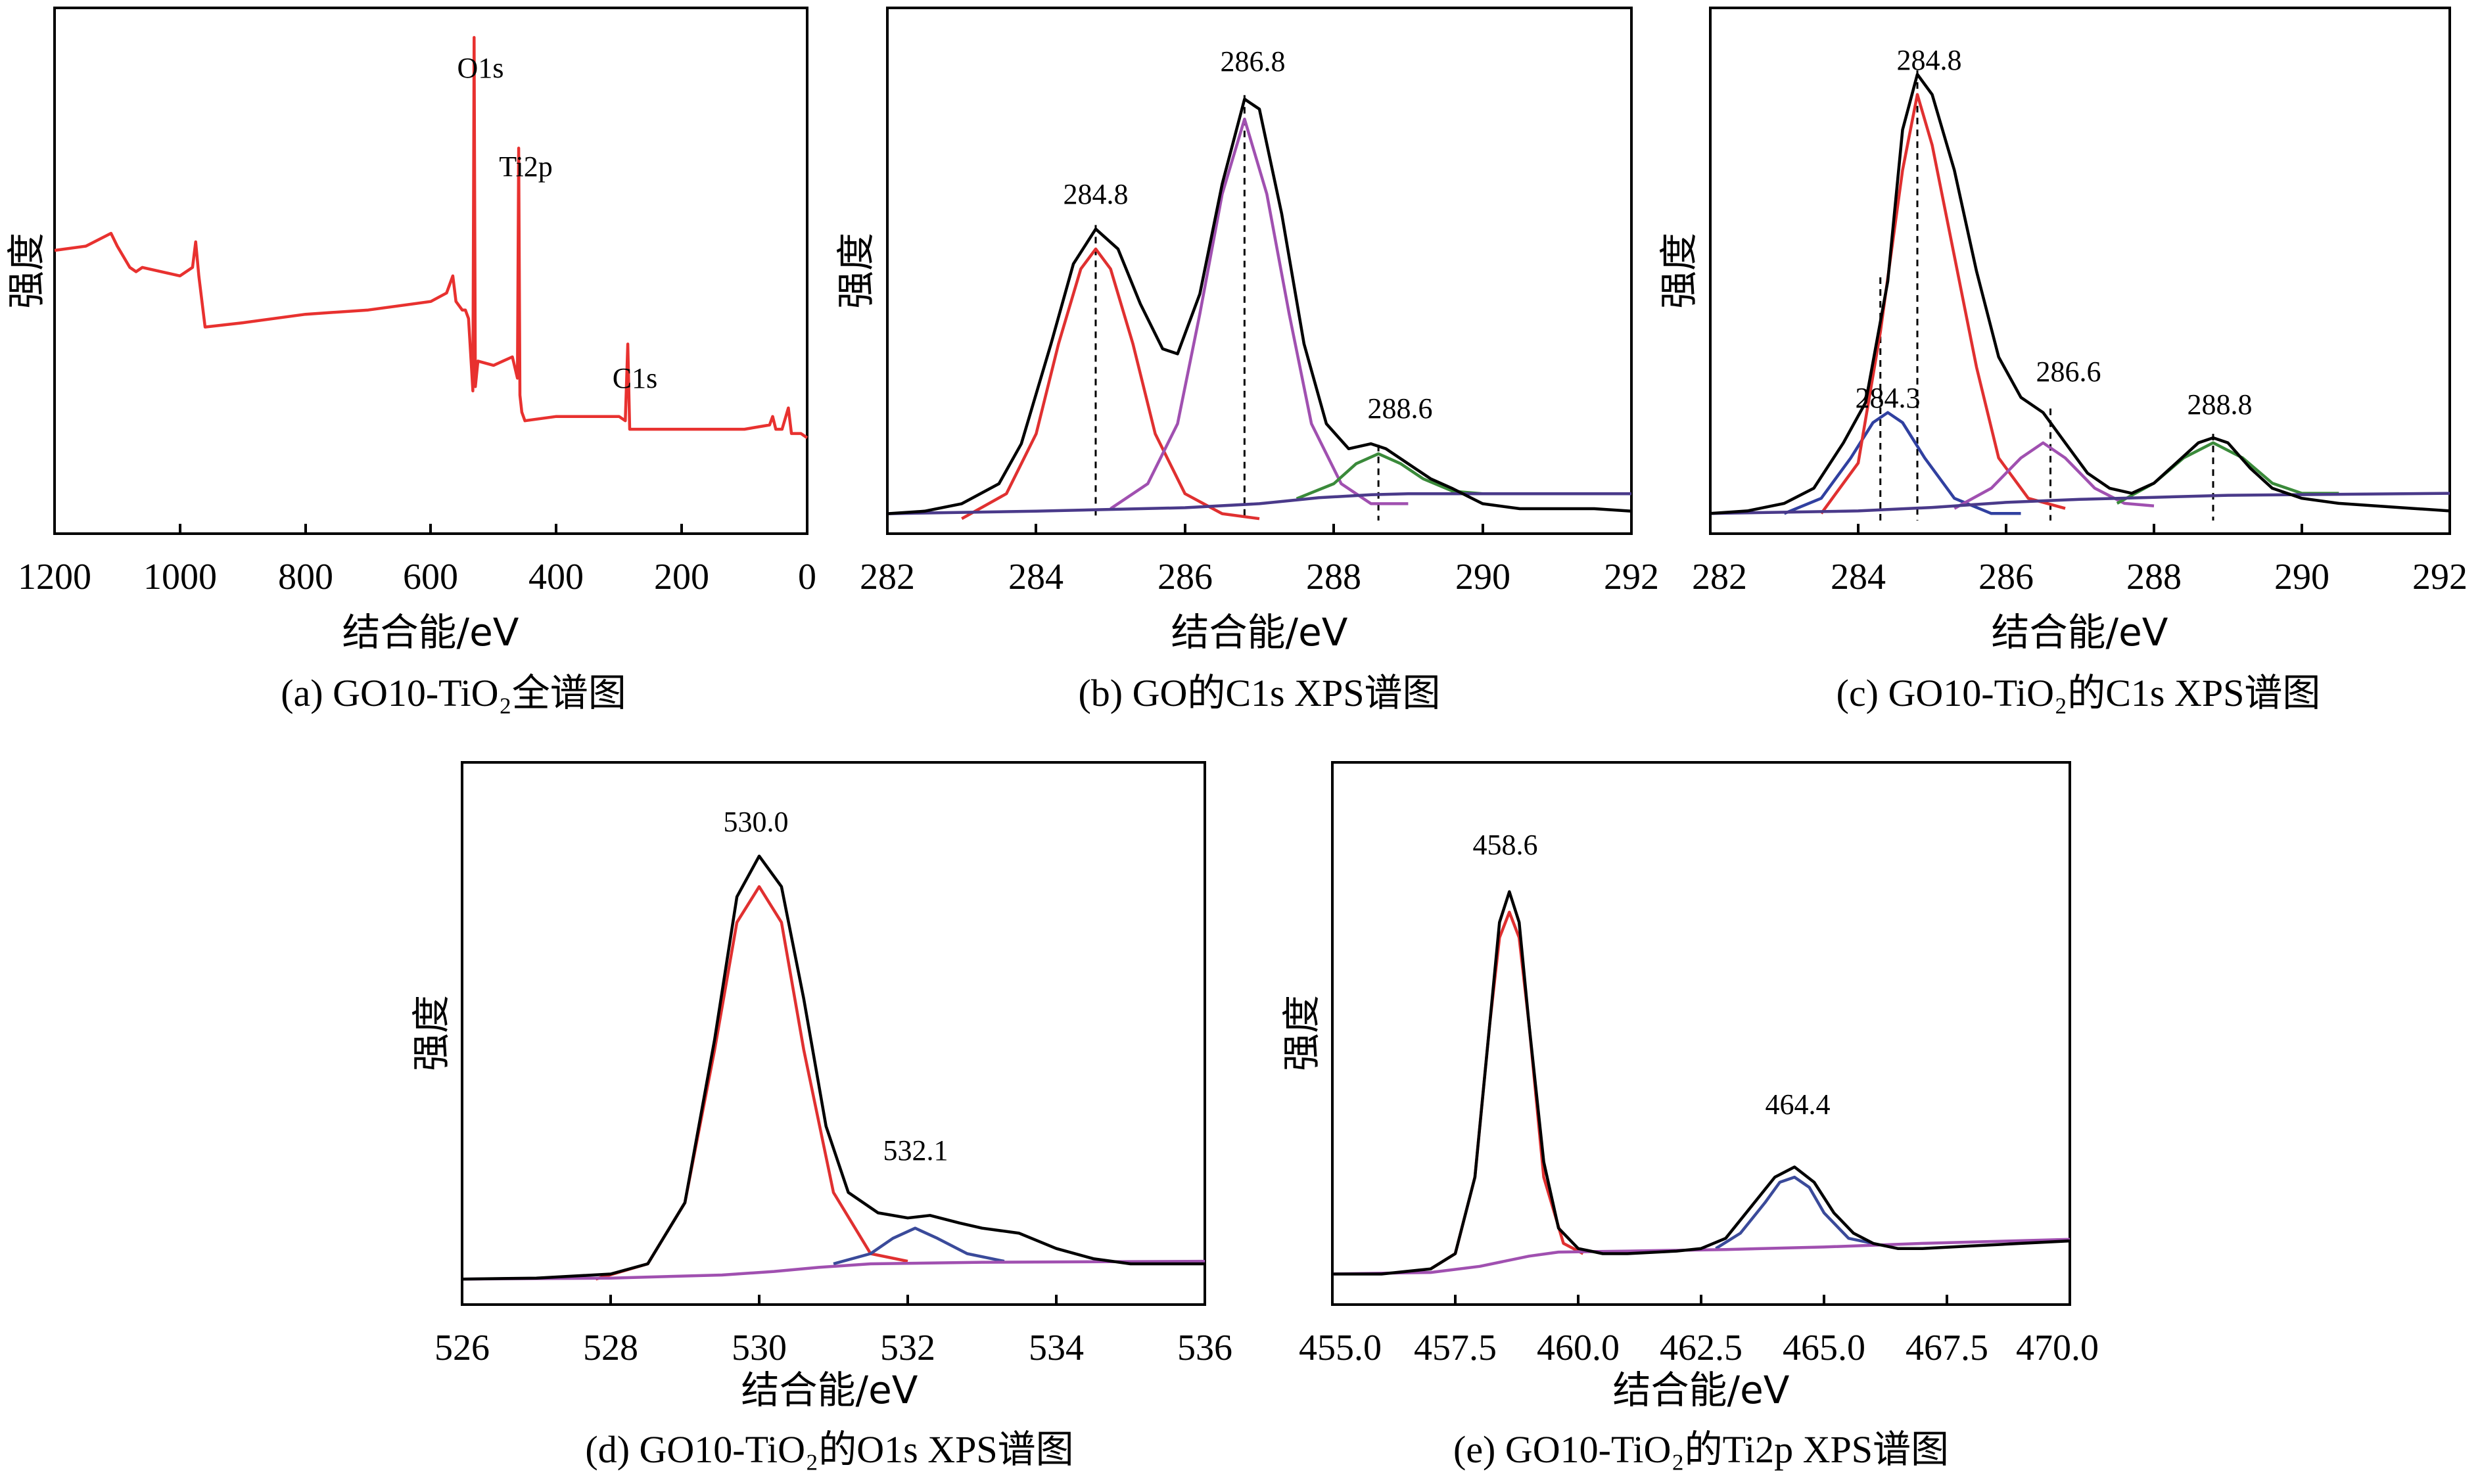 This screenshot has height=1484, width=2480. I want to click on peak-label: 288.6, so click(1400, 408).